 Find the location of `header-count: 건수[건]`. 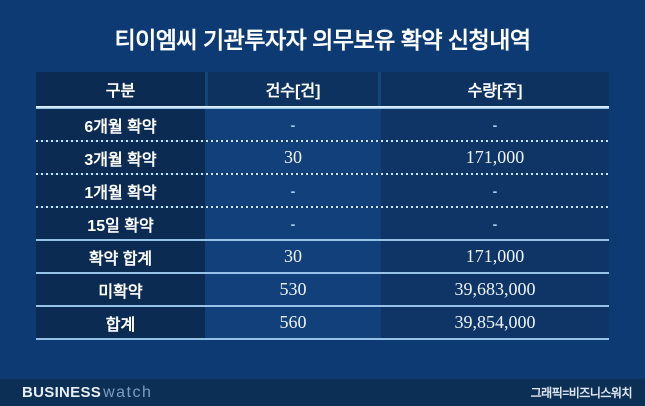

header-count: 건수[건] is located at coordinates (293, 89).